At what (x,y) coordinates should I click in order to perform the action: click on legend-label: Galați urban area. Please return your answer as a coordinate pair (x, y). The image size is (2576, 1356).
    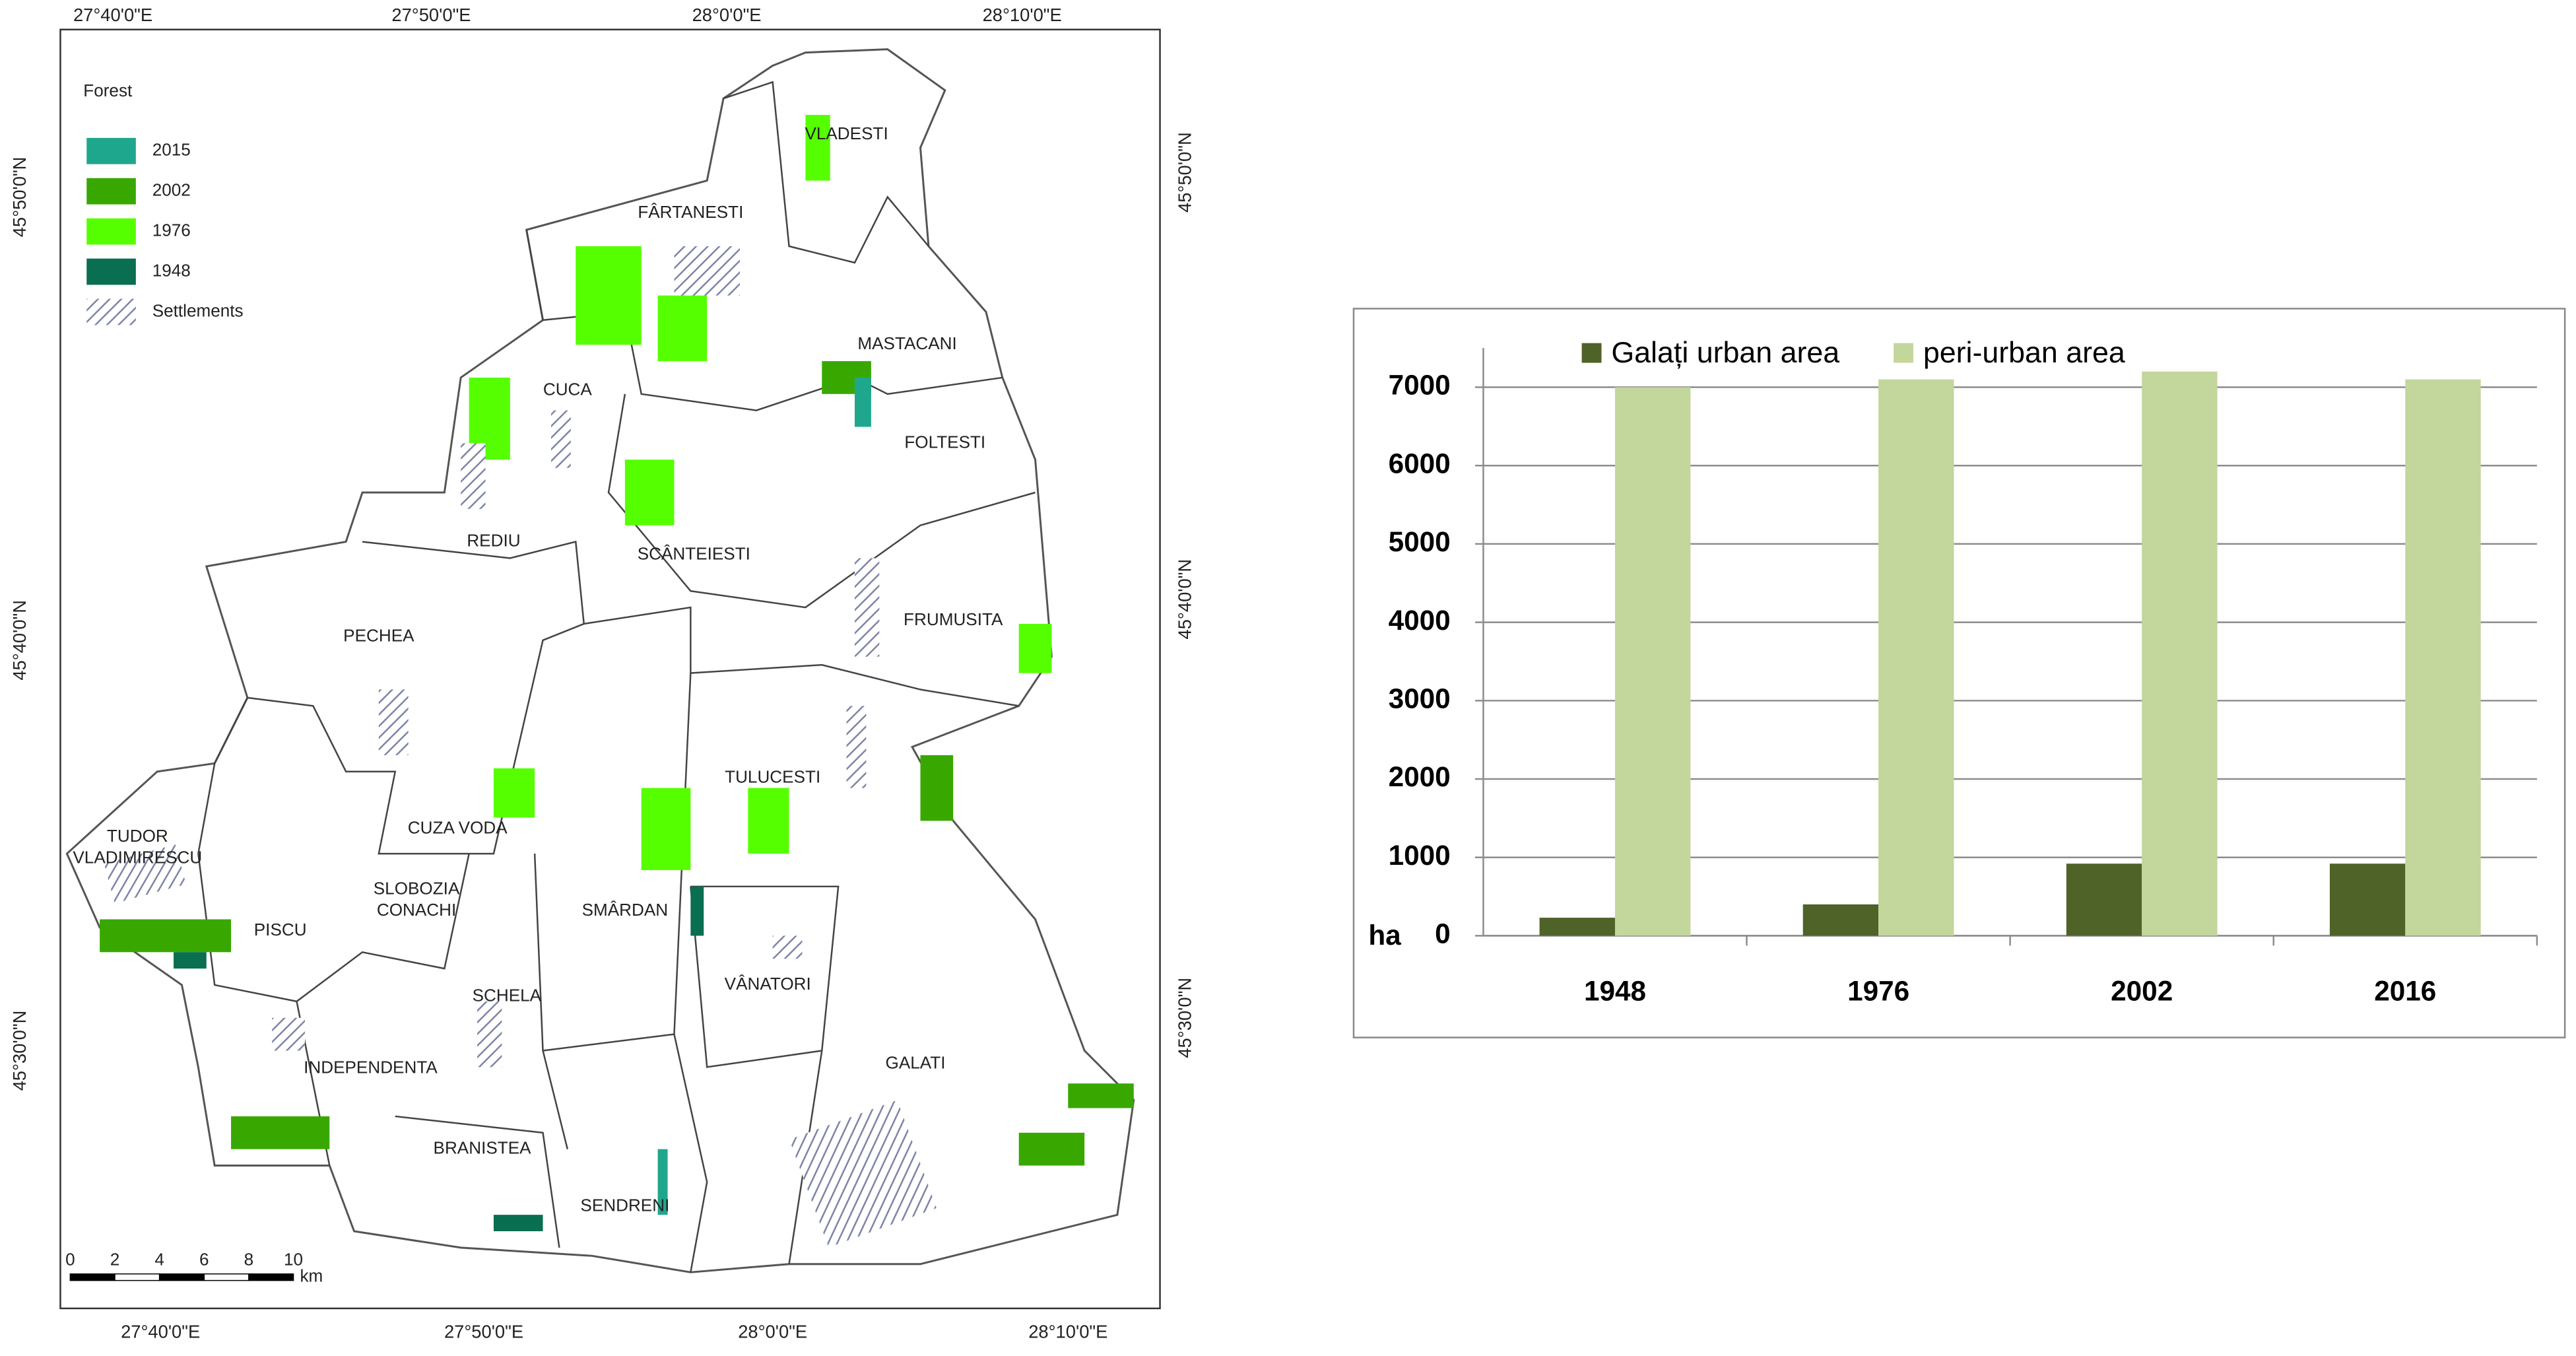
    Looking at the image, I should click on (1725, 353).